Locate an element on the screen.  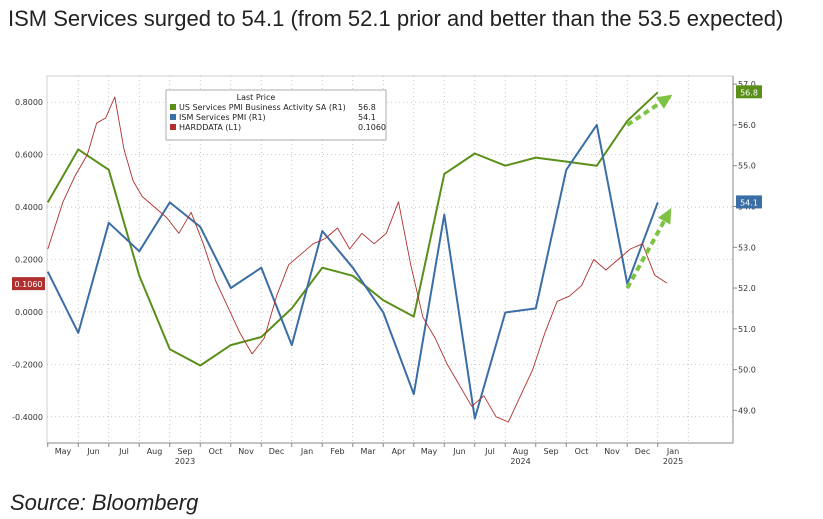
y-left-tick-label: -0.2000 is located at coordinates (27, 364).